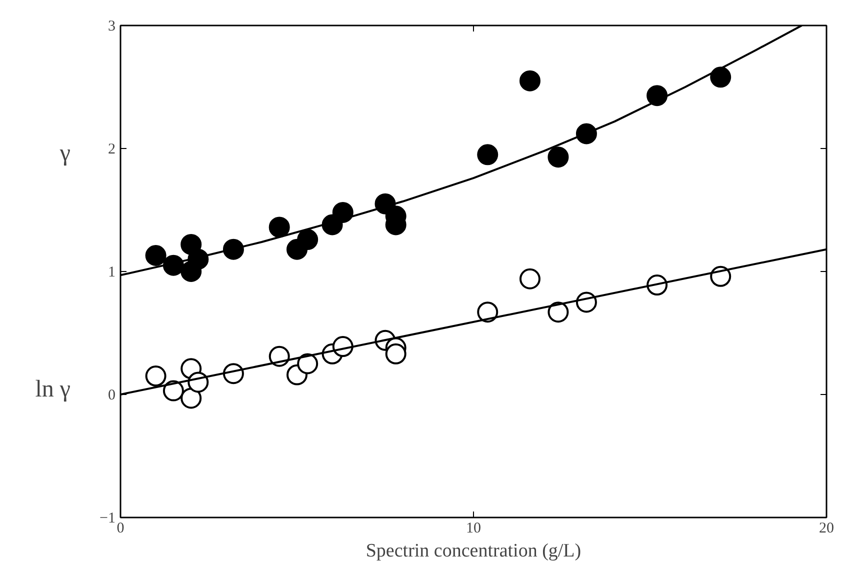 The height and width of the screenshot is (587, 846). Describe the element at coordinates (473, 528) in the screenshot. I see `x-tick-label: 10` at that location.